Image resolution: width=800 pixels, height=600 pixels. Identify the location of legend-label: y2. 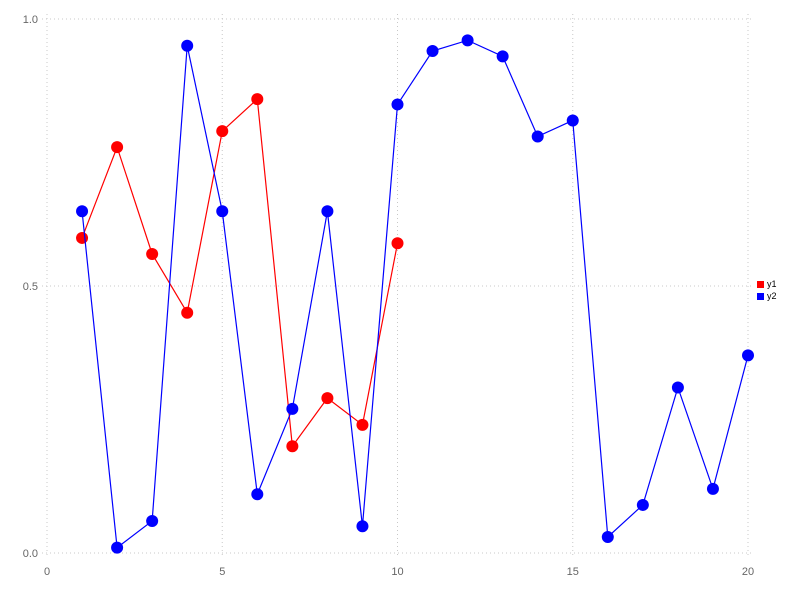
(772, 296).